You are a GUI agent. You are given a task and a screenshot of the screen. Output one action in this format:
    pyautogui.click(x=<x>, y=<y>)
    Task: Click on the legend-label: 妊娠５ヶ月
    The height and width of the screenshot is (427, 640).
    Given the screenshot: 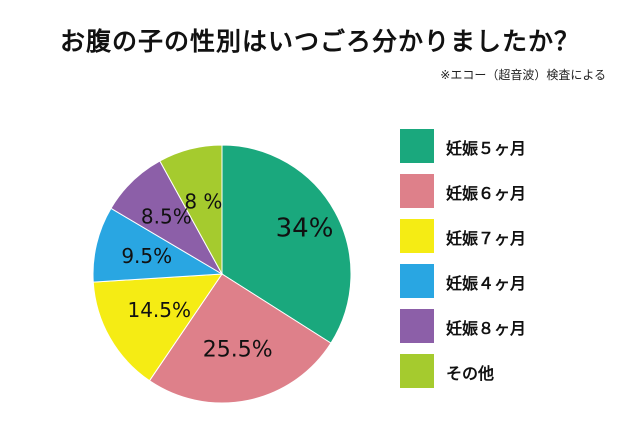 What is the action you would take?
    pyautogui.click(x=486, y=148)
    